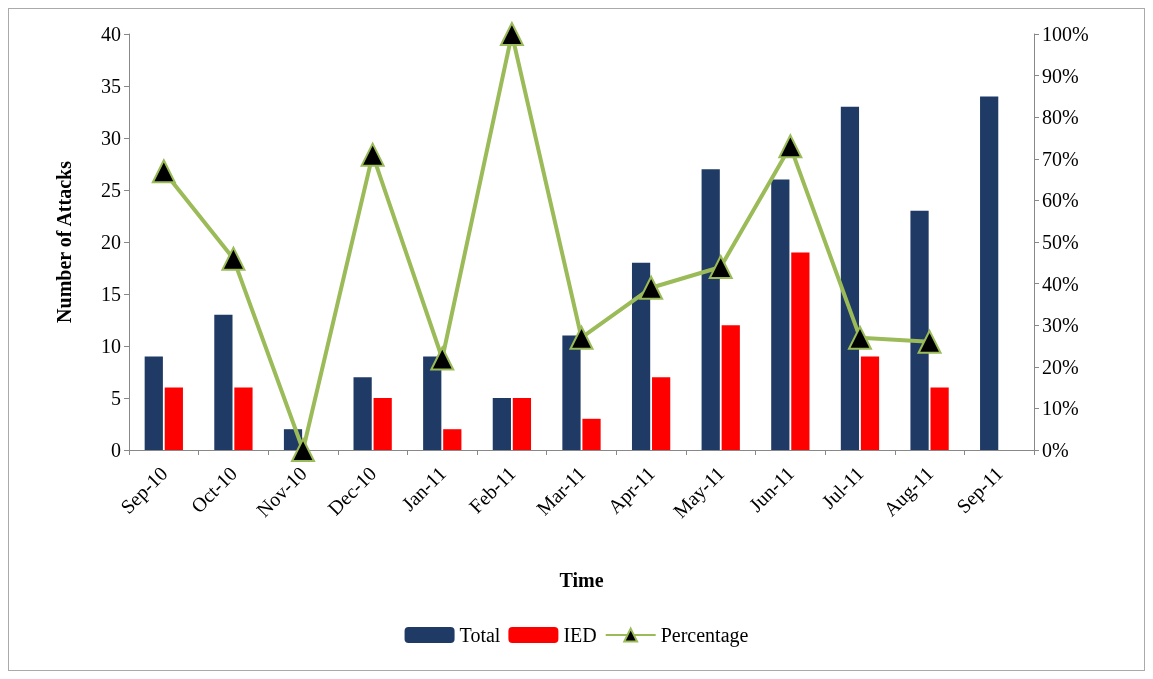 The image size is (1153, 679). Describe the element at coordinates (1060, 75) in the screenshot. I see `y2-tick-label: 90%` at that location.